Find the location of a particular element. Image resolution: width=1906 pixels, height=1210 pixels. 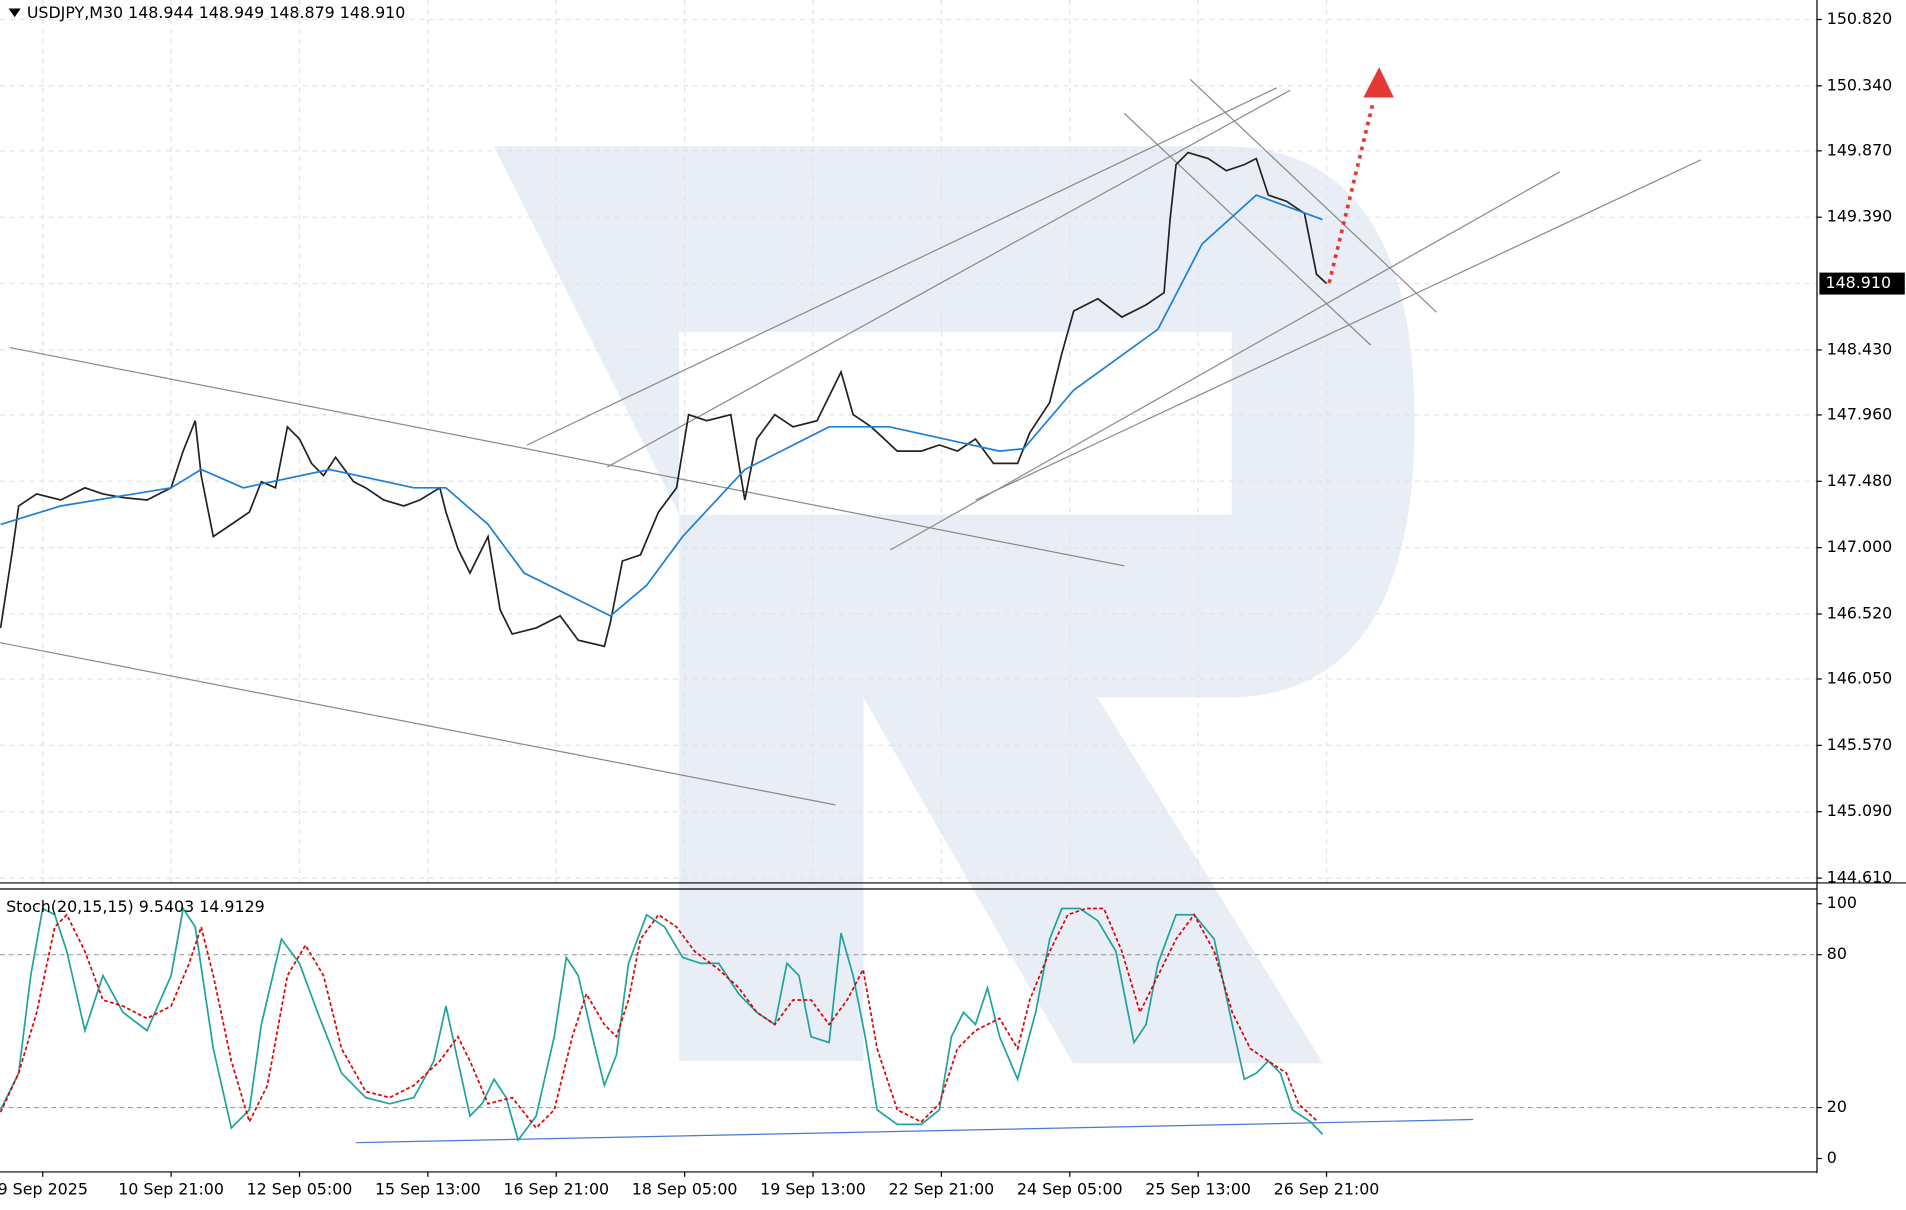

y-tick-label: 20 is located at coordinates (1837, 1106).